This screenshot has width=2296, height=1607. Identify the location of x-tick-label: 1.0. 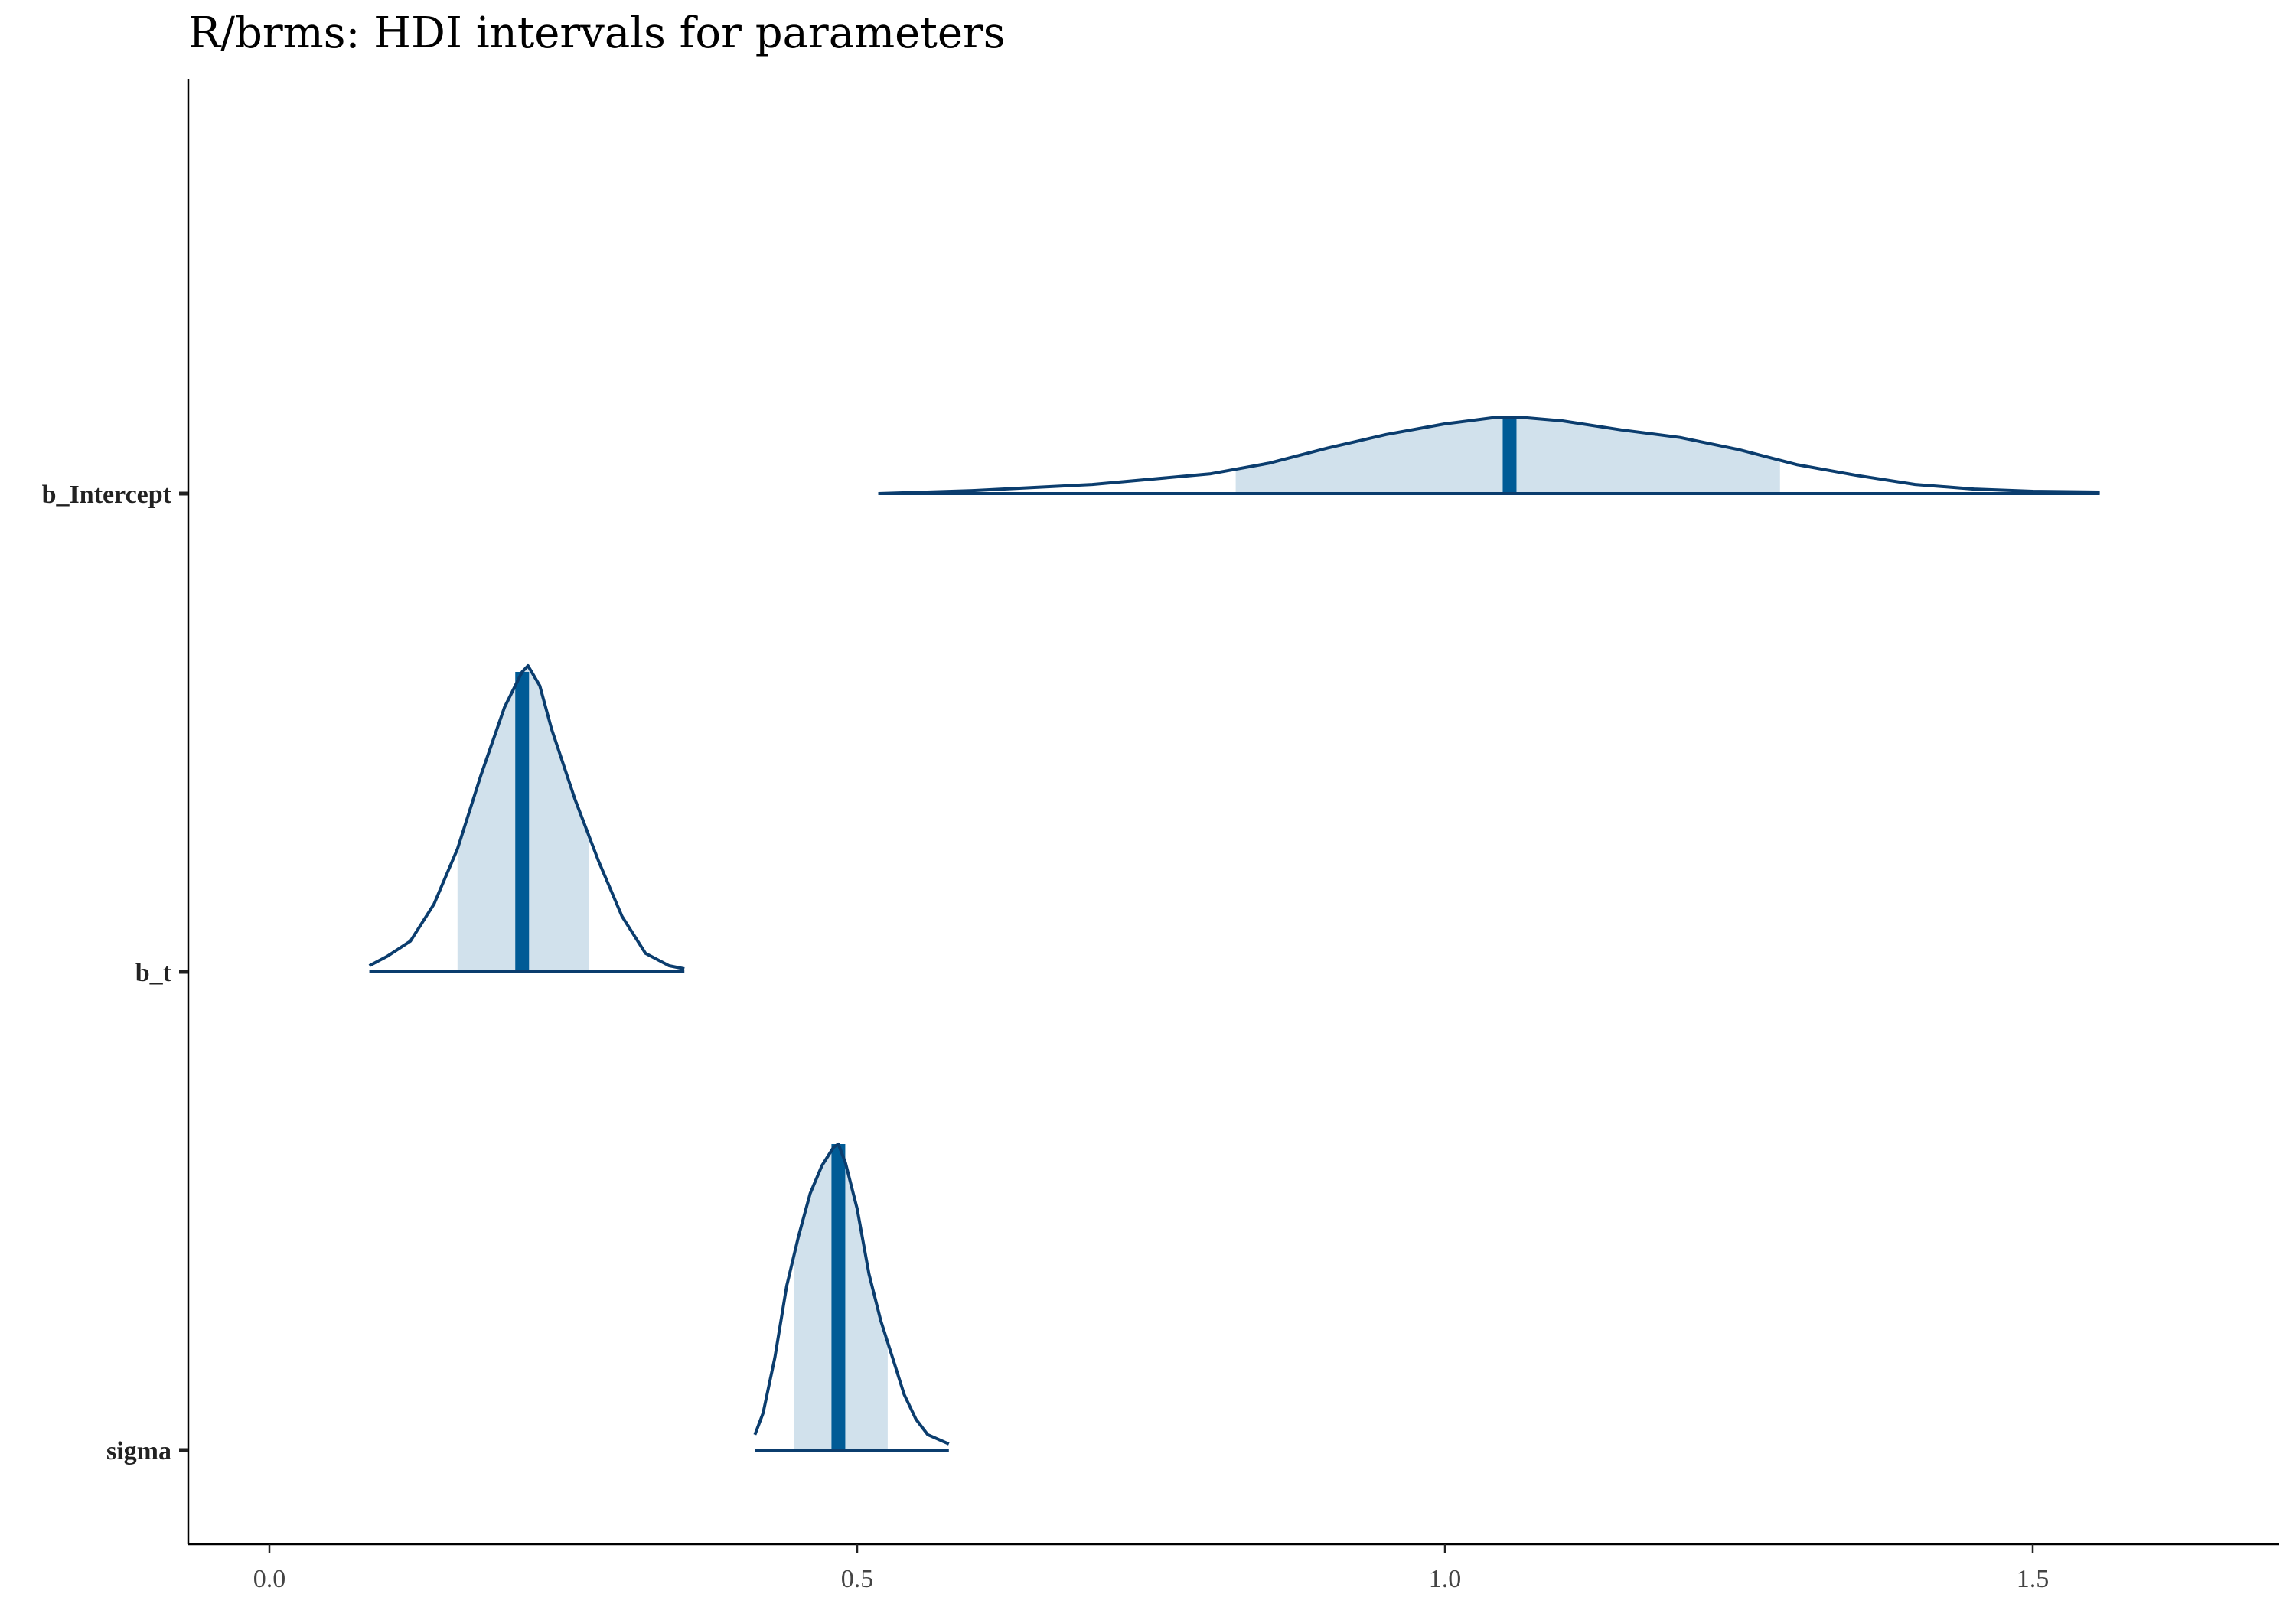
(1445, 1579).